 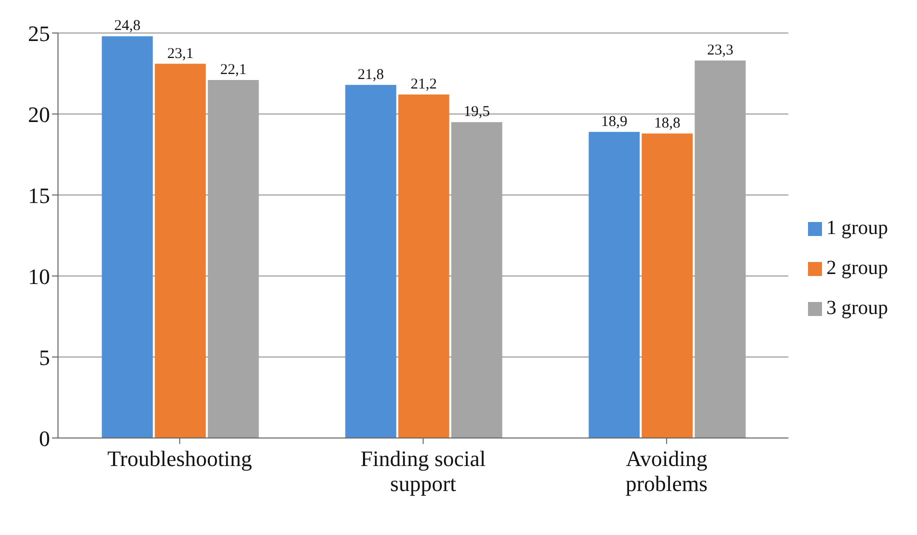 I want to click on y-tick-label: 0, so click(x=44, y=438).